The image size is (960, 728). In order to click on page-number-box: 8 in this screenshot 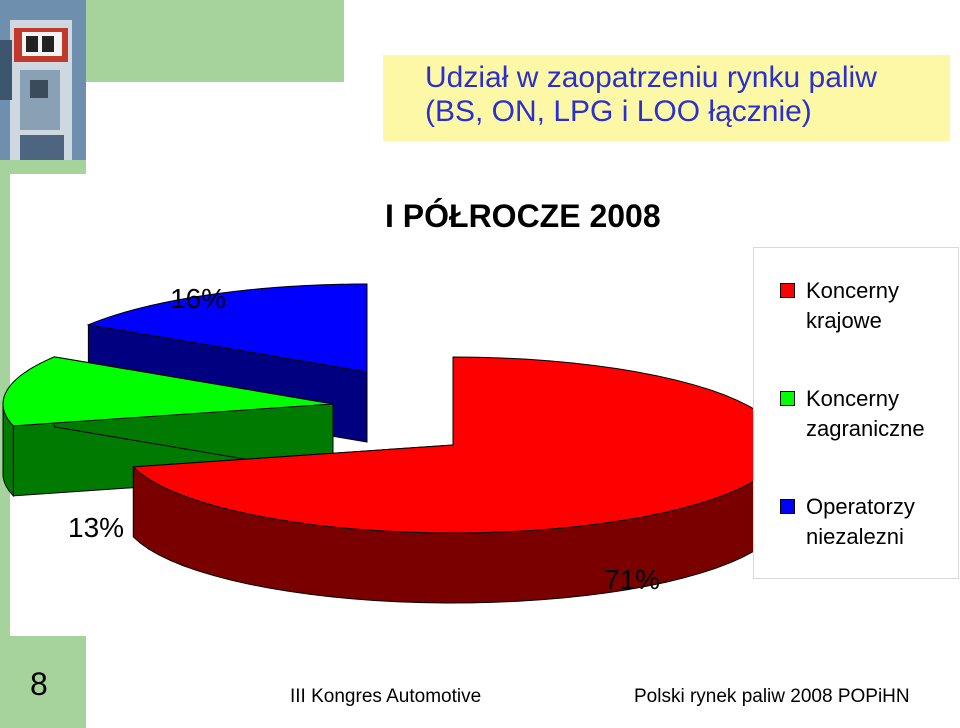, I will do `click(43, 682)`.